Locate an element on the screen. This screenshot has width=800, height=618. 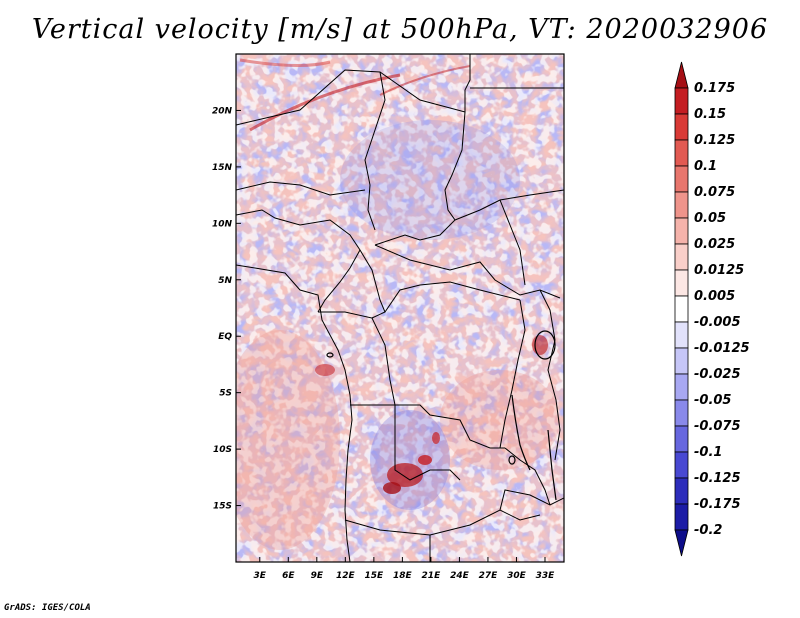
colorbar-level-label: 0.1 is located at coordinates (705, 166).